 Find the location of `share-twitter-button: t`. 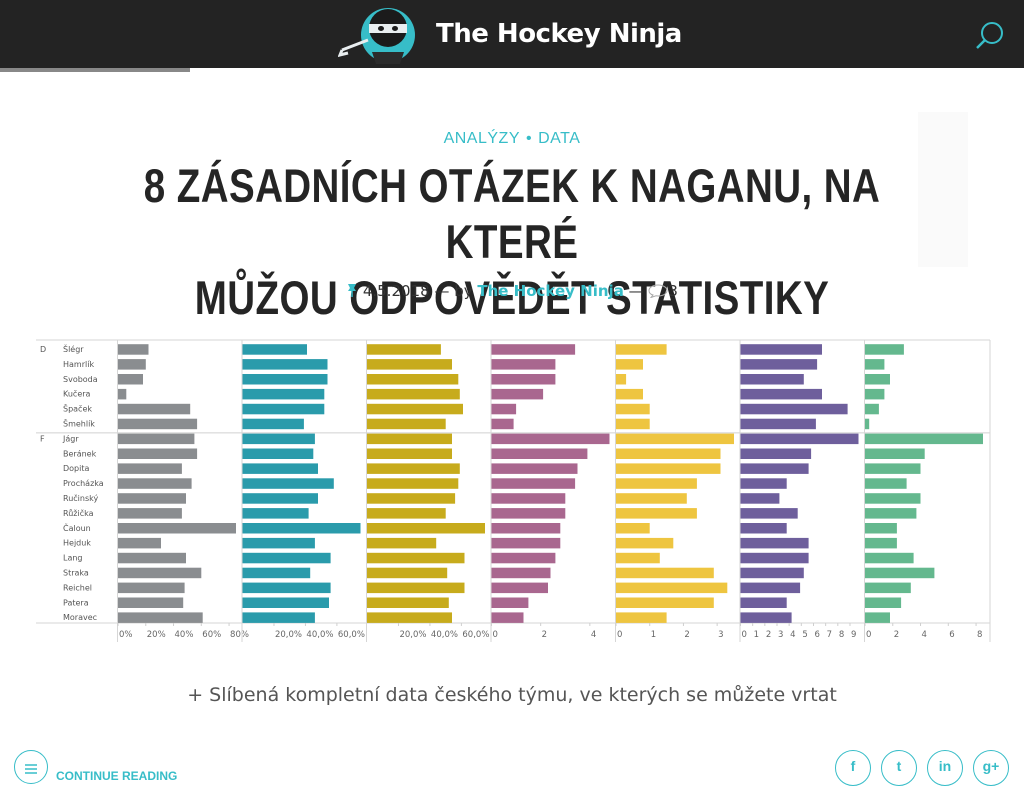

share-twitter-button: t is located at coordinates (899, 768).